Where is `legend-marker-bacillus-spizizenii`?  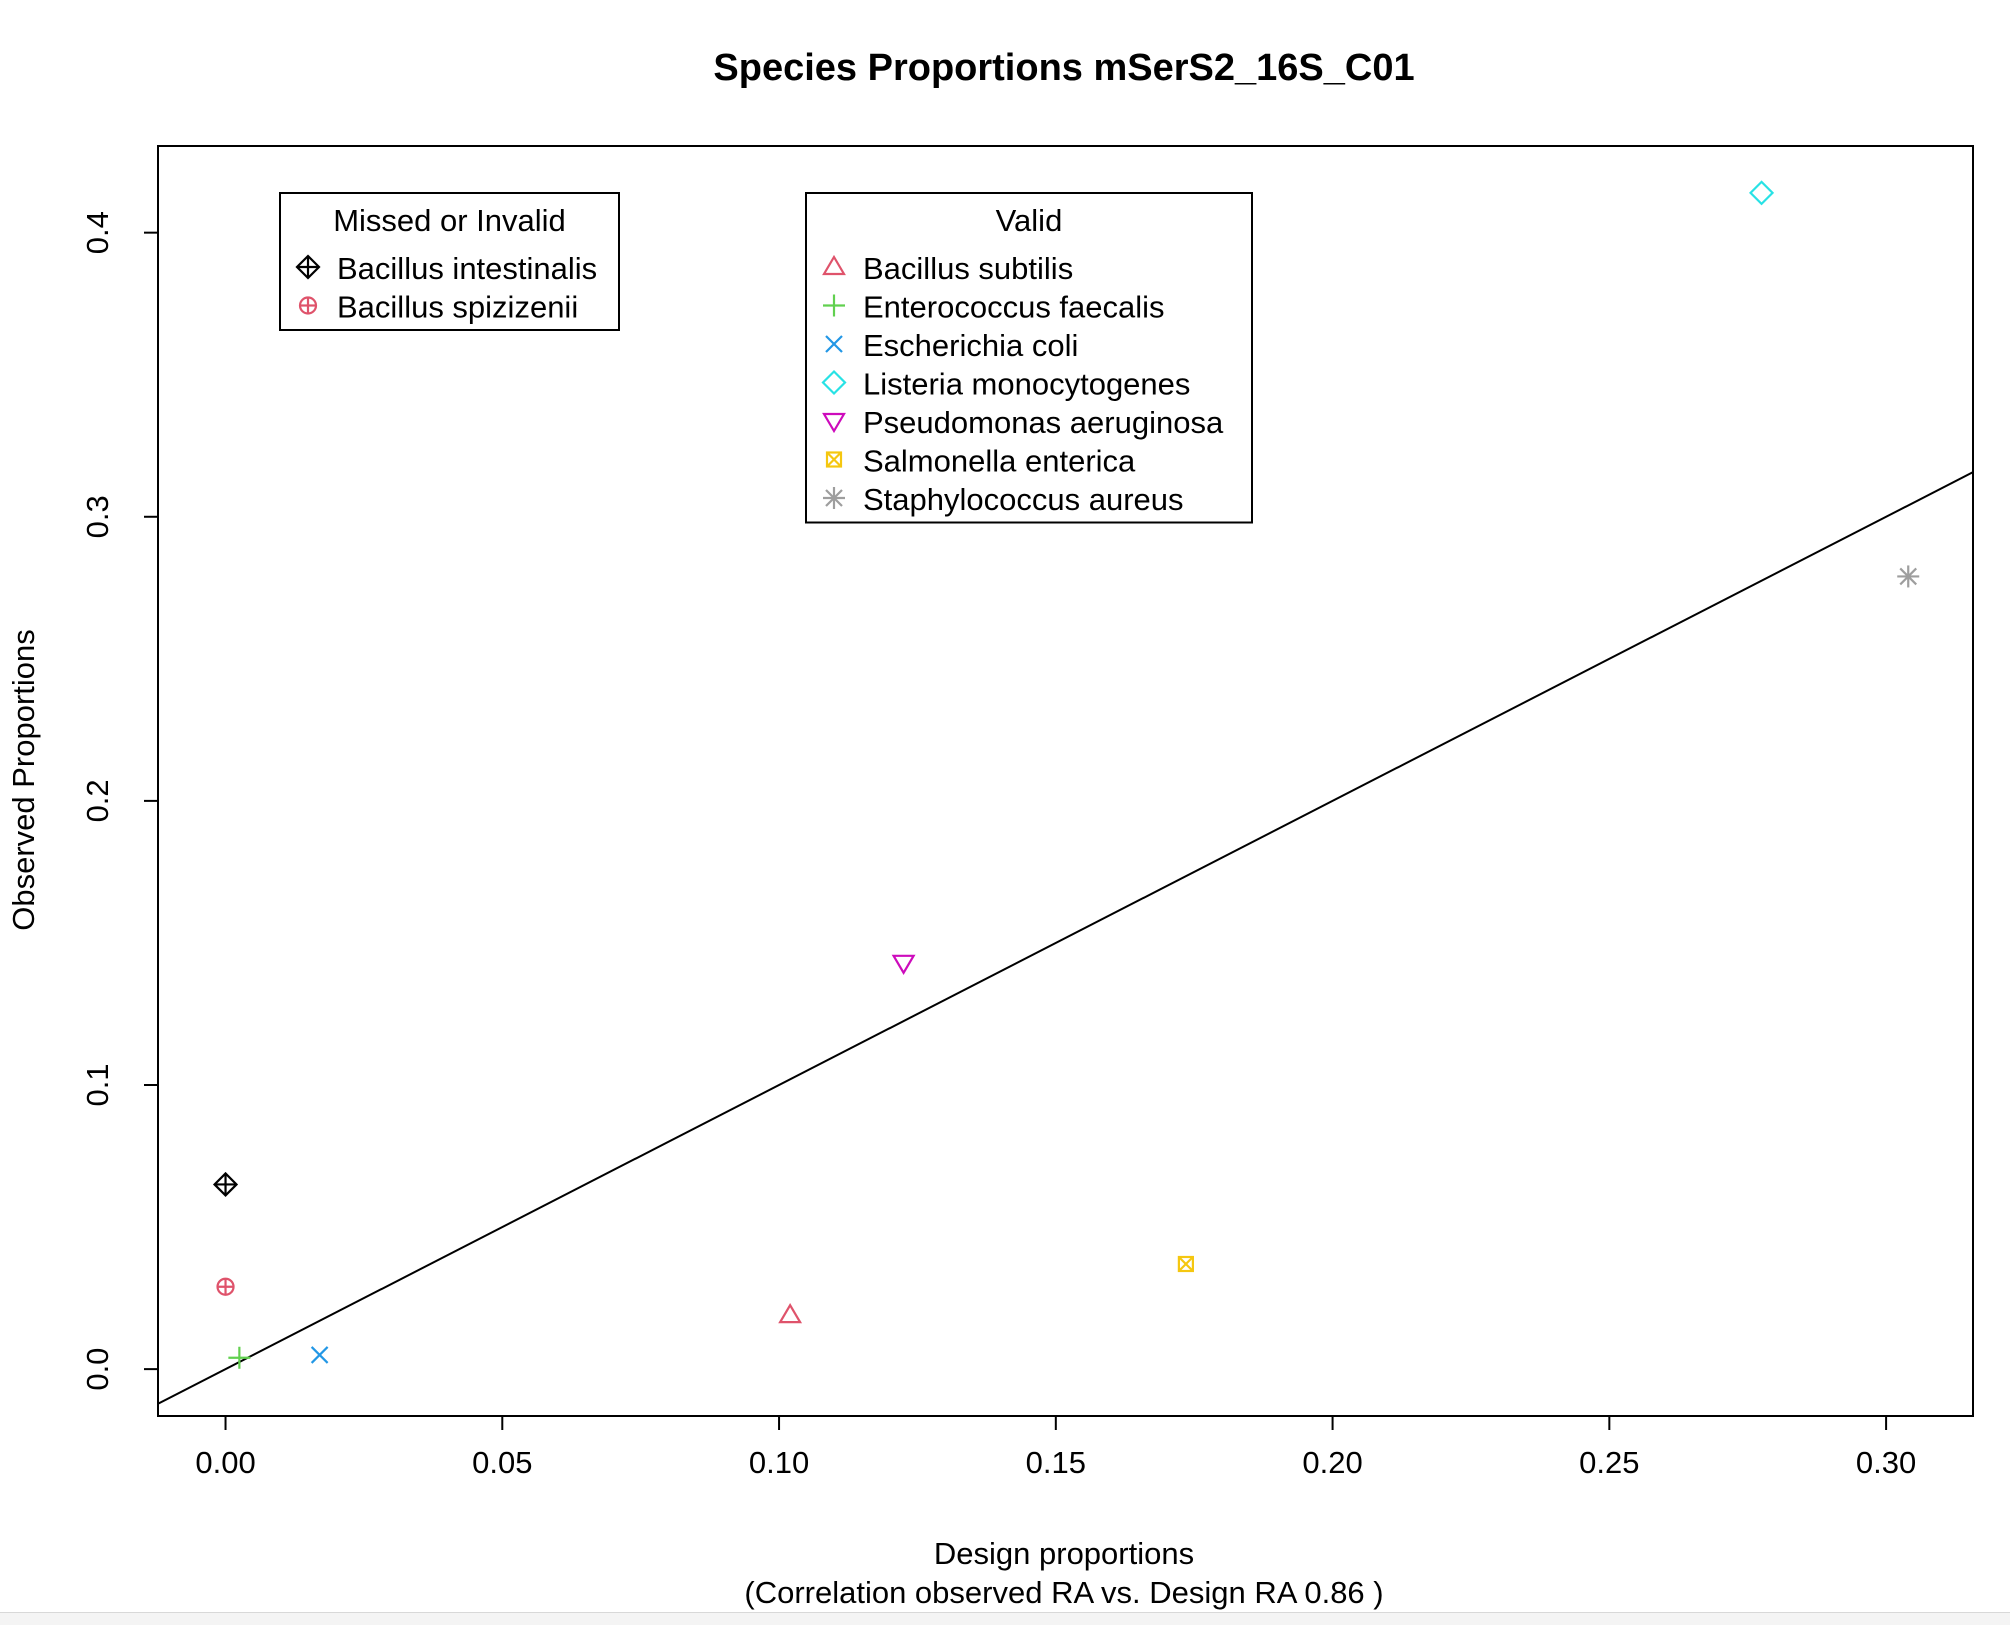 legend-marker-bacillus-spizizenii is located at coordinates (308, 305).